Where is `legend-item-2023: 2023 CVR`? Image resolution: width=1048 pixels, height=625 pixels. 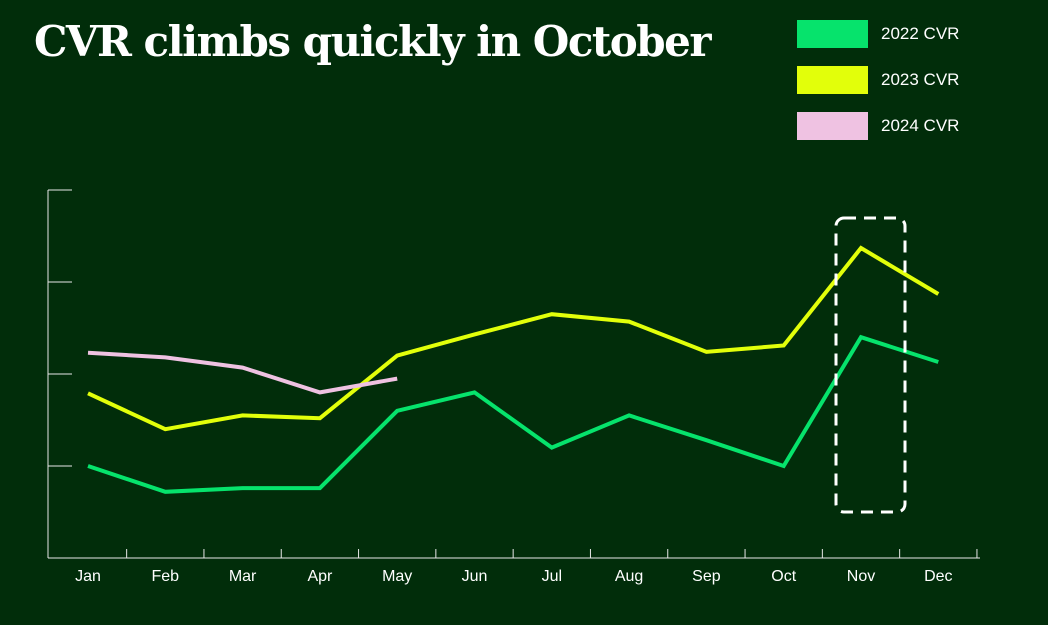 legend-item-2023: 2023 CVR is located at coordinates (878, 80).